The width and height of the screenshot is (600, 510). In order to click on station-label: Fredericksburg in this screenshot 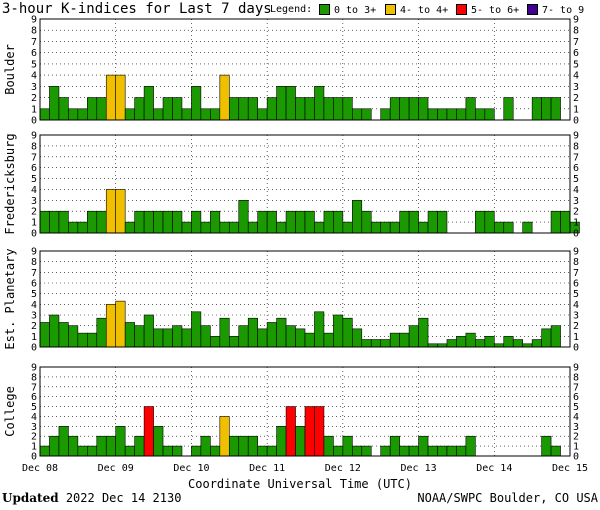, I will do `click(10, 183)`.